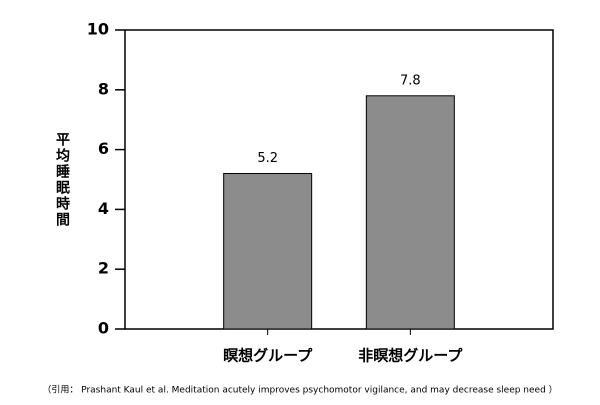  I want to click on y-tick-label: 0, so click(103, 328).